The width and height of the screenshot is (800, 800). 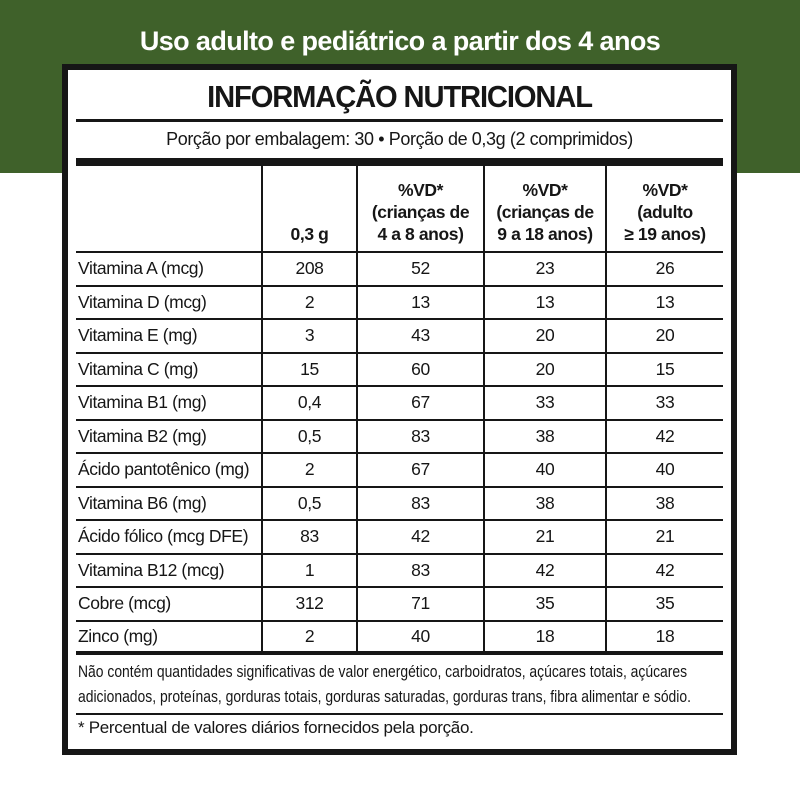 I want to click on vd-adult-value: 18, so click(x=665, y=635).